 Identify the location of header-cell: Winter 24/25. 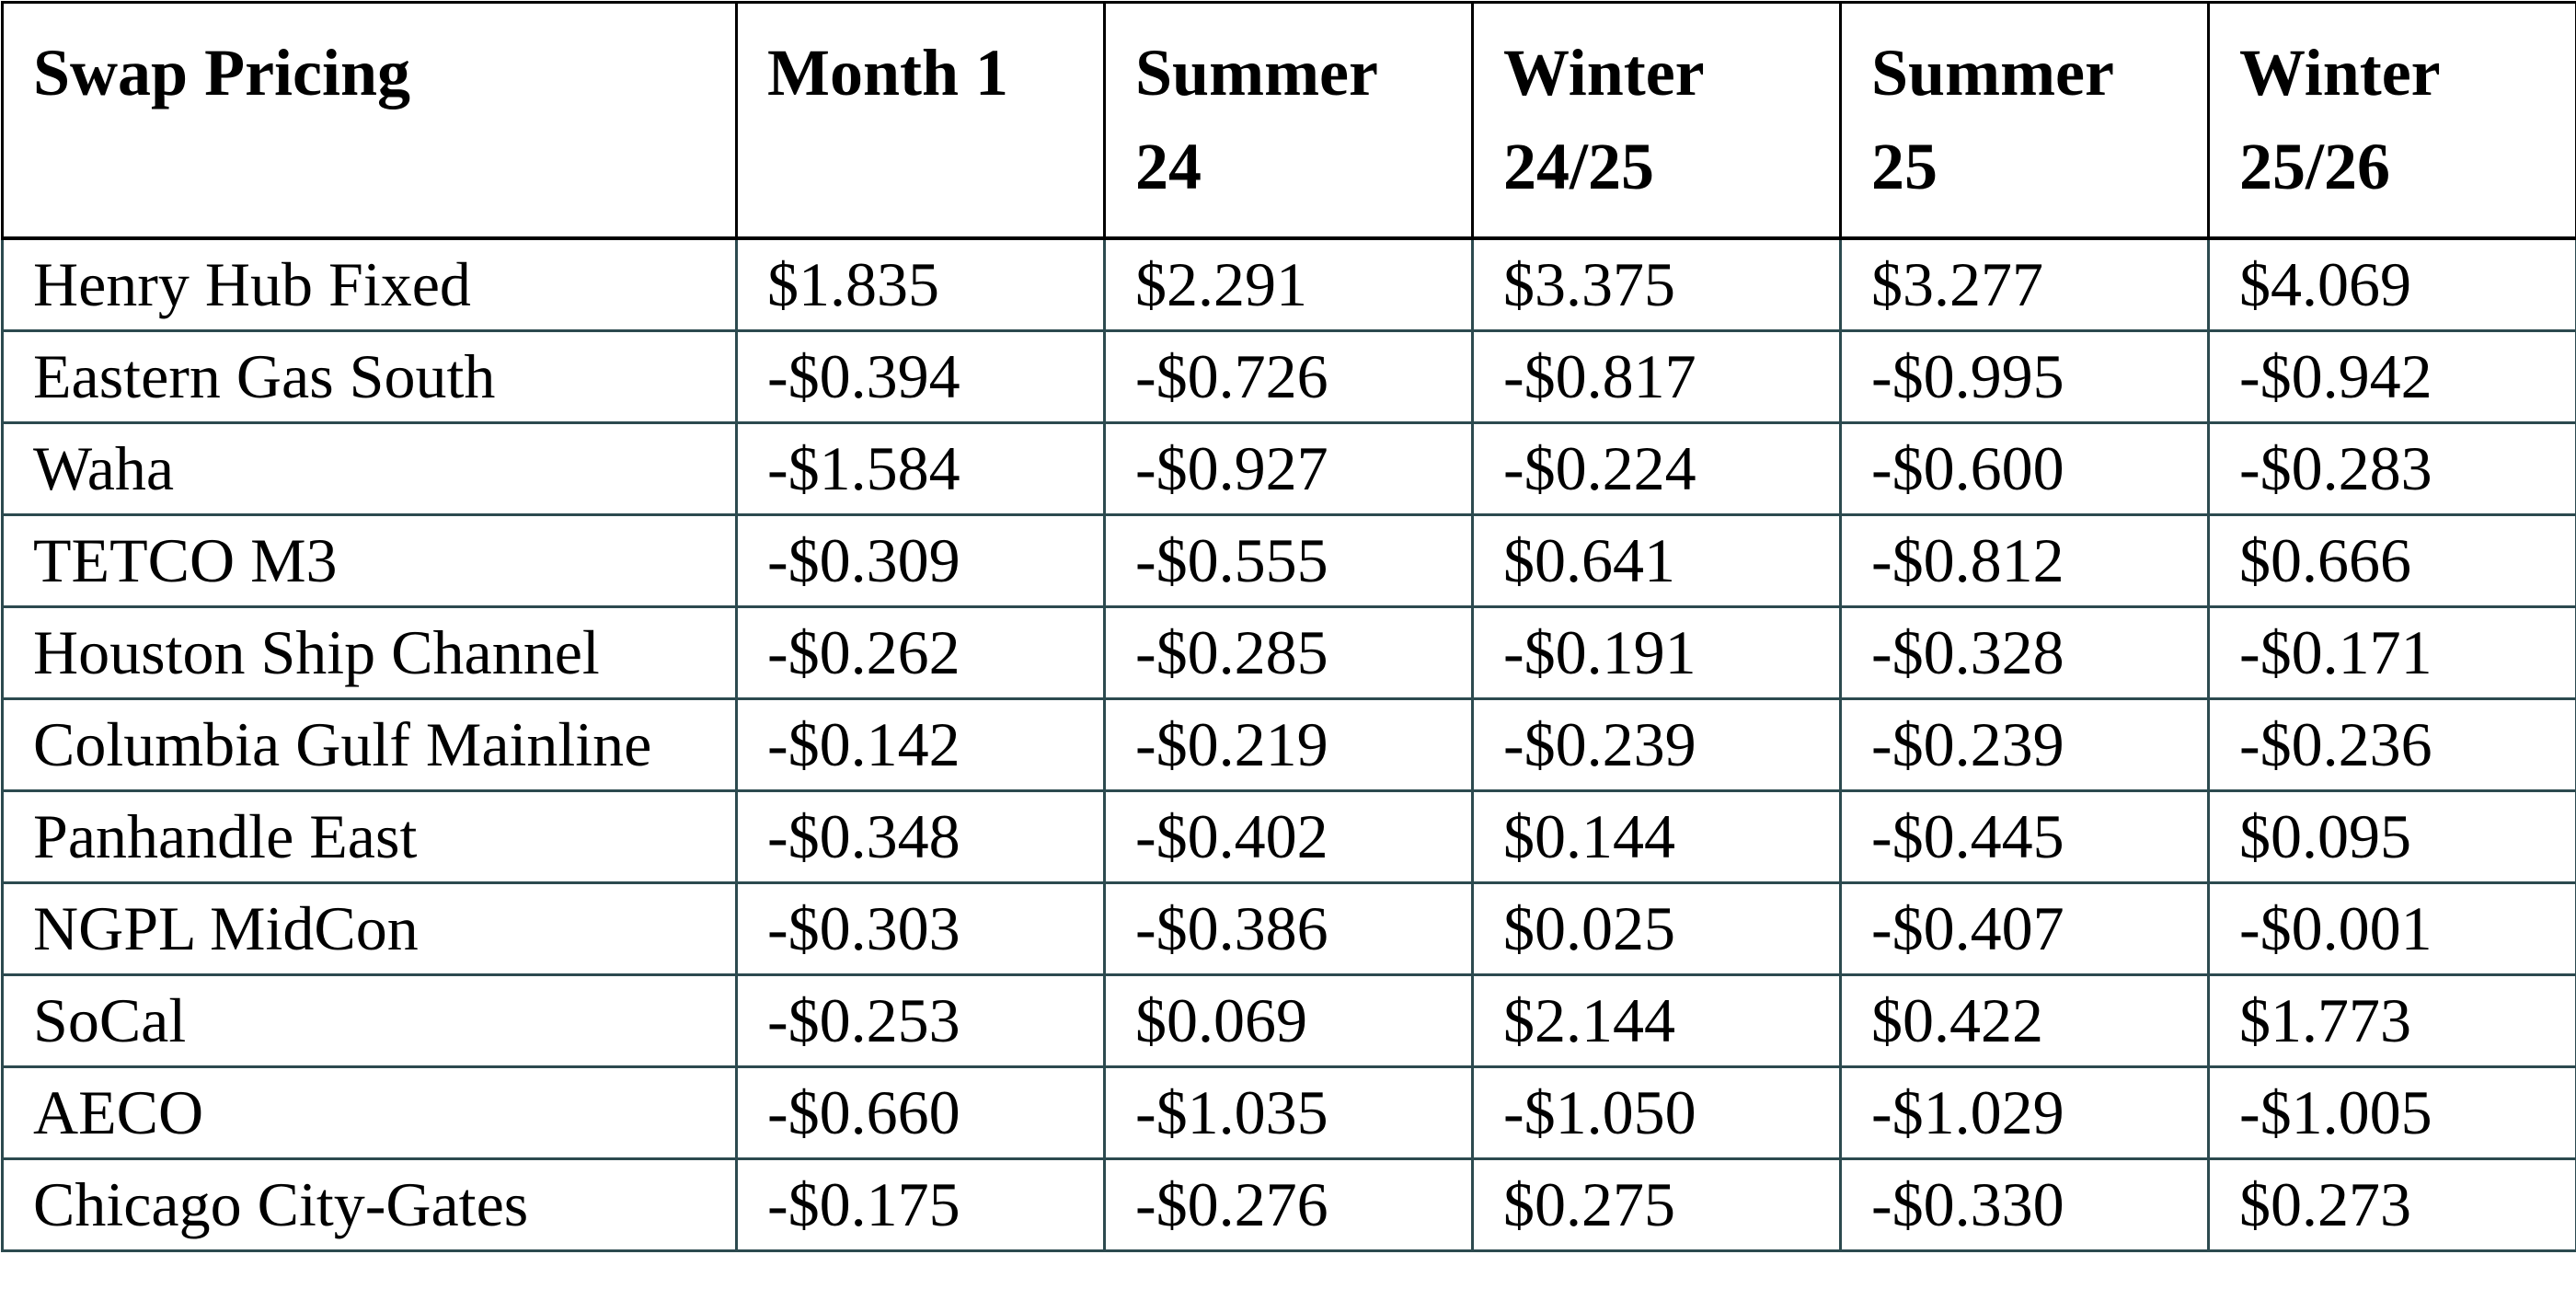
(1657, 120).